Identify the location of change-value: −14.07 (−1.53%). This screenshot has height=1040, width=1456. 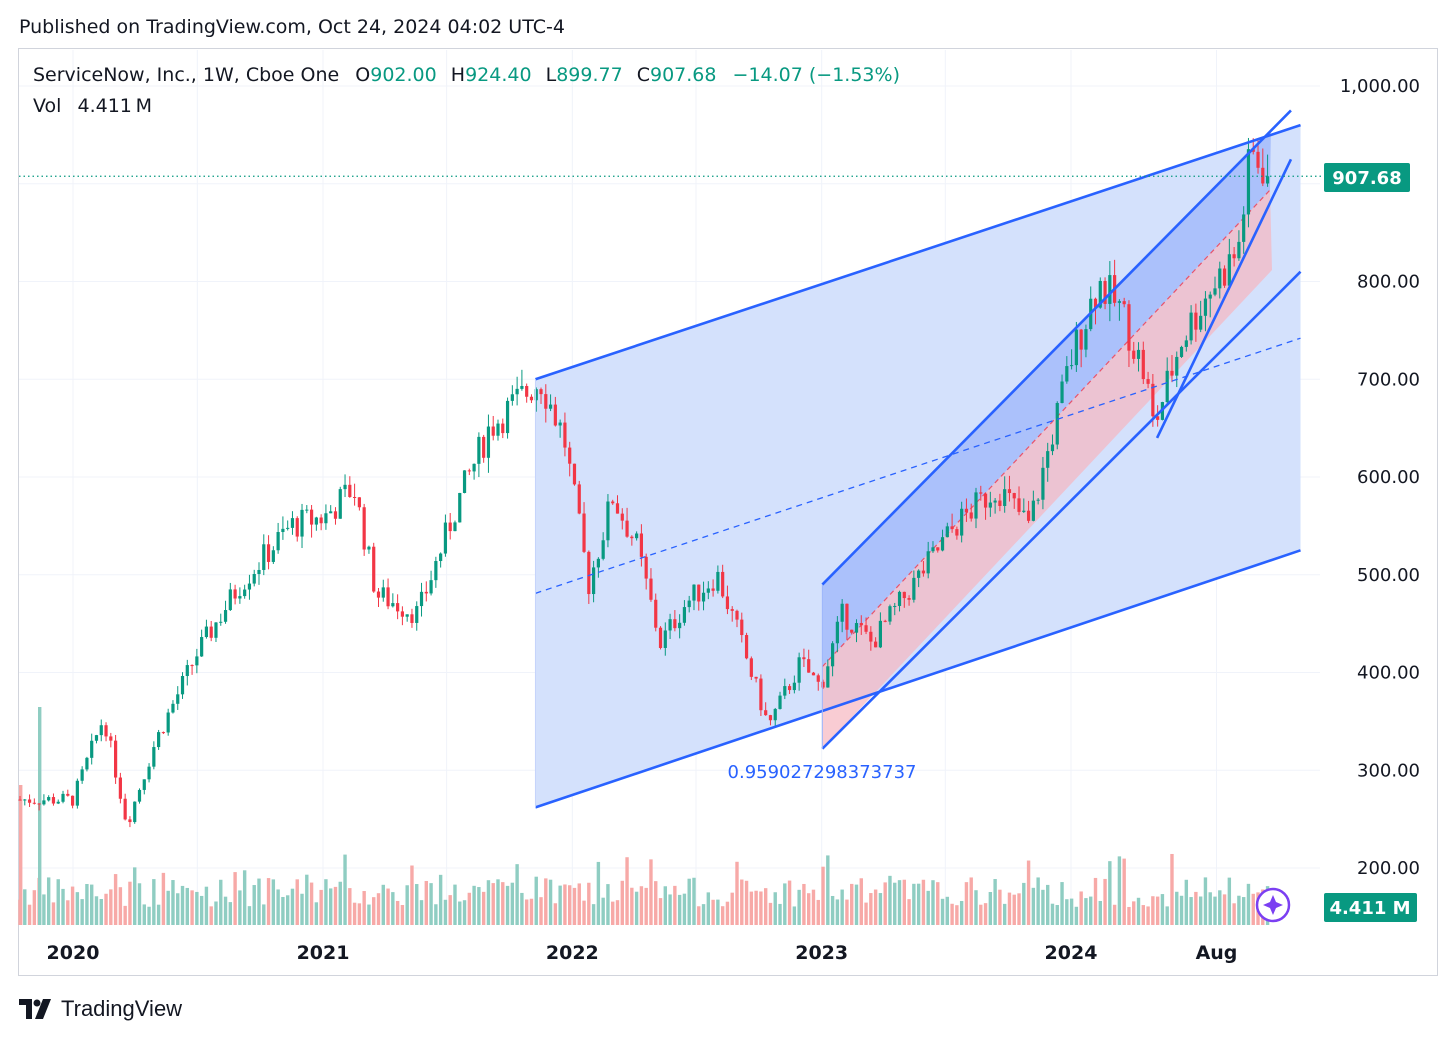
(816, 75).